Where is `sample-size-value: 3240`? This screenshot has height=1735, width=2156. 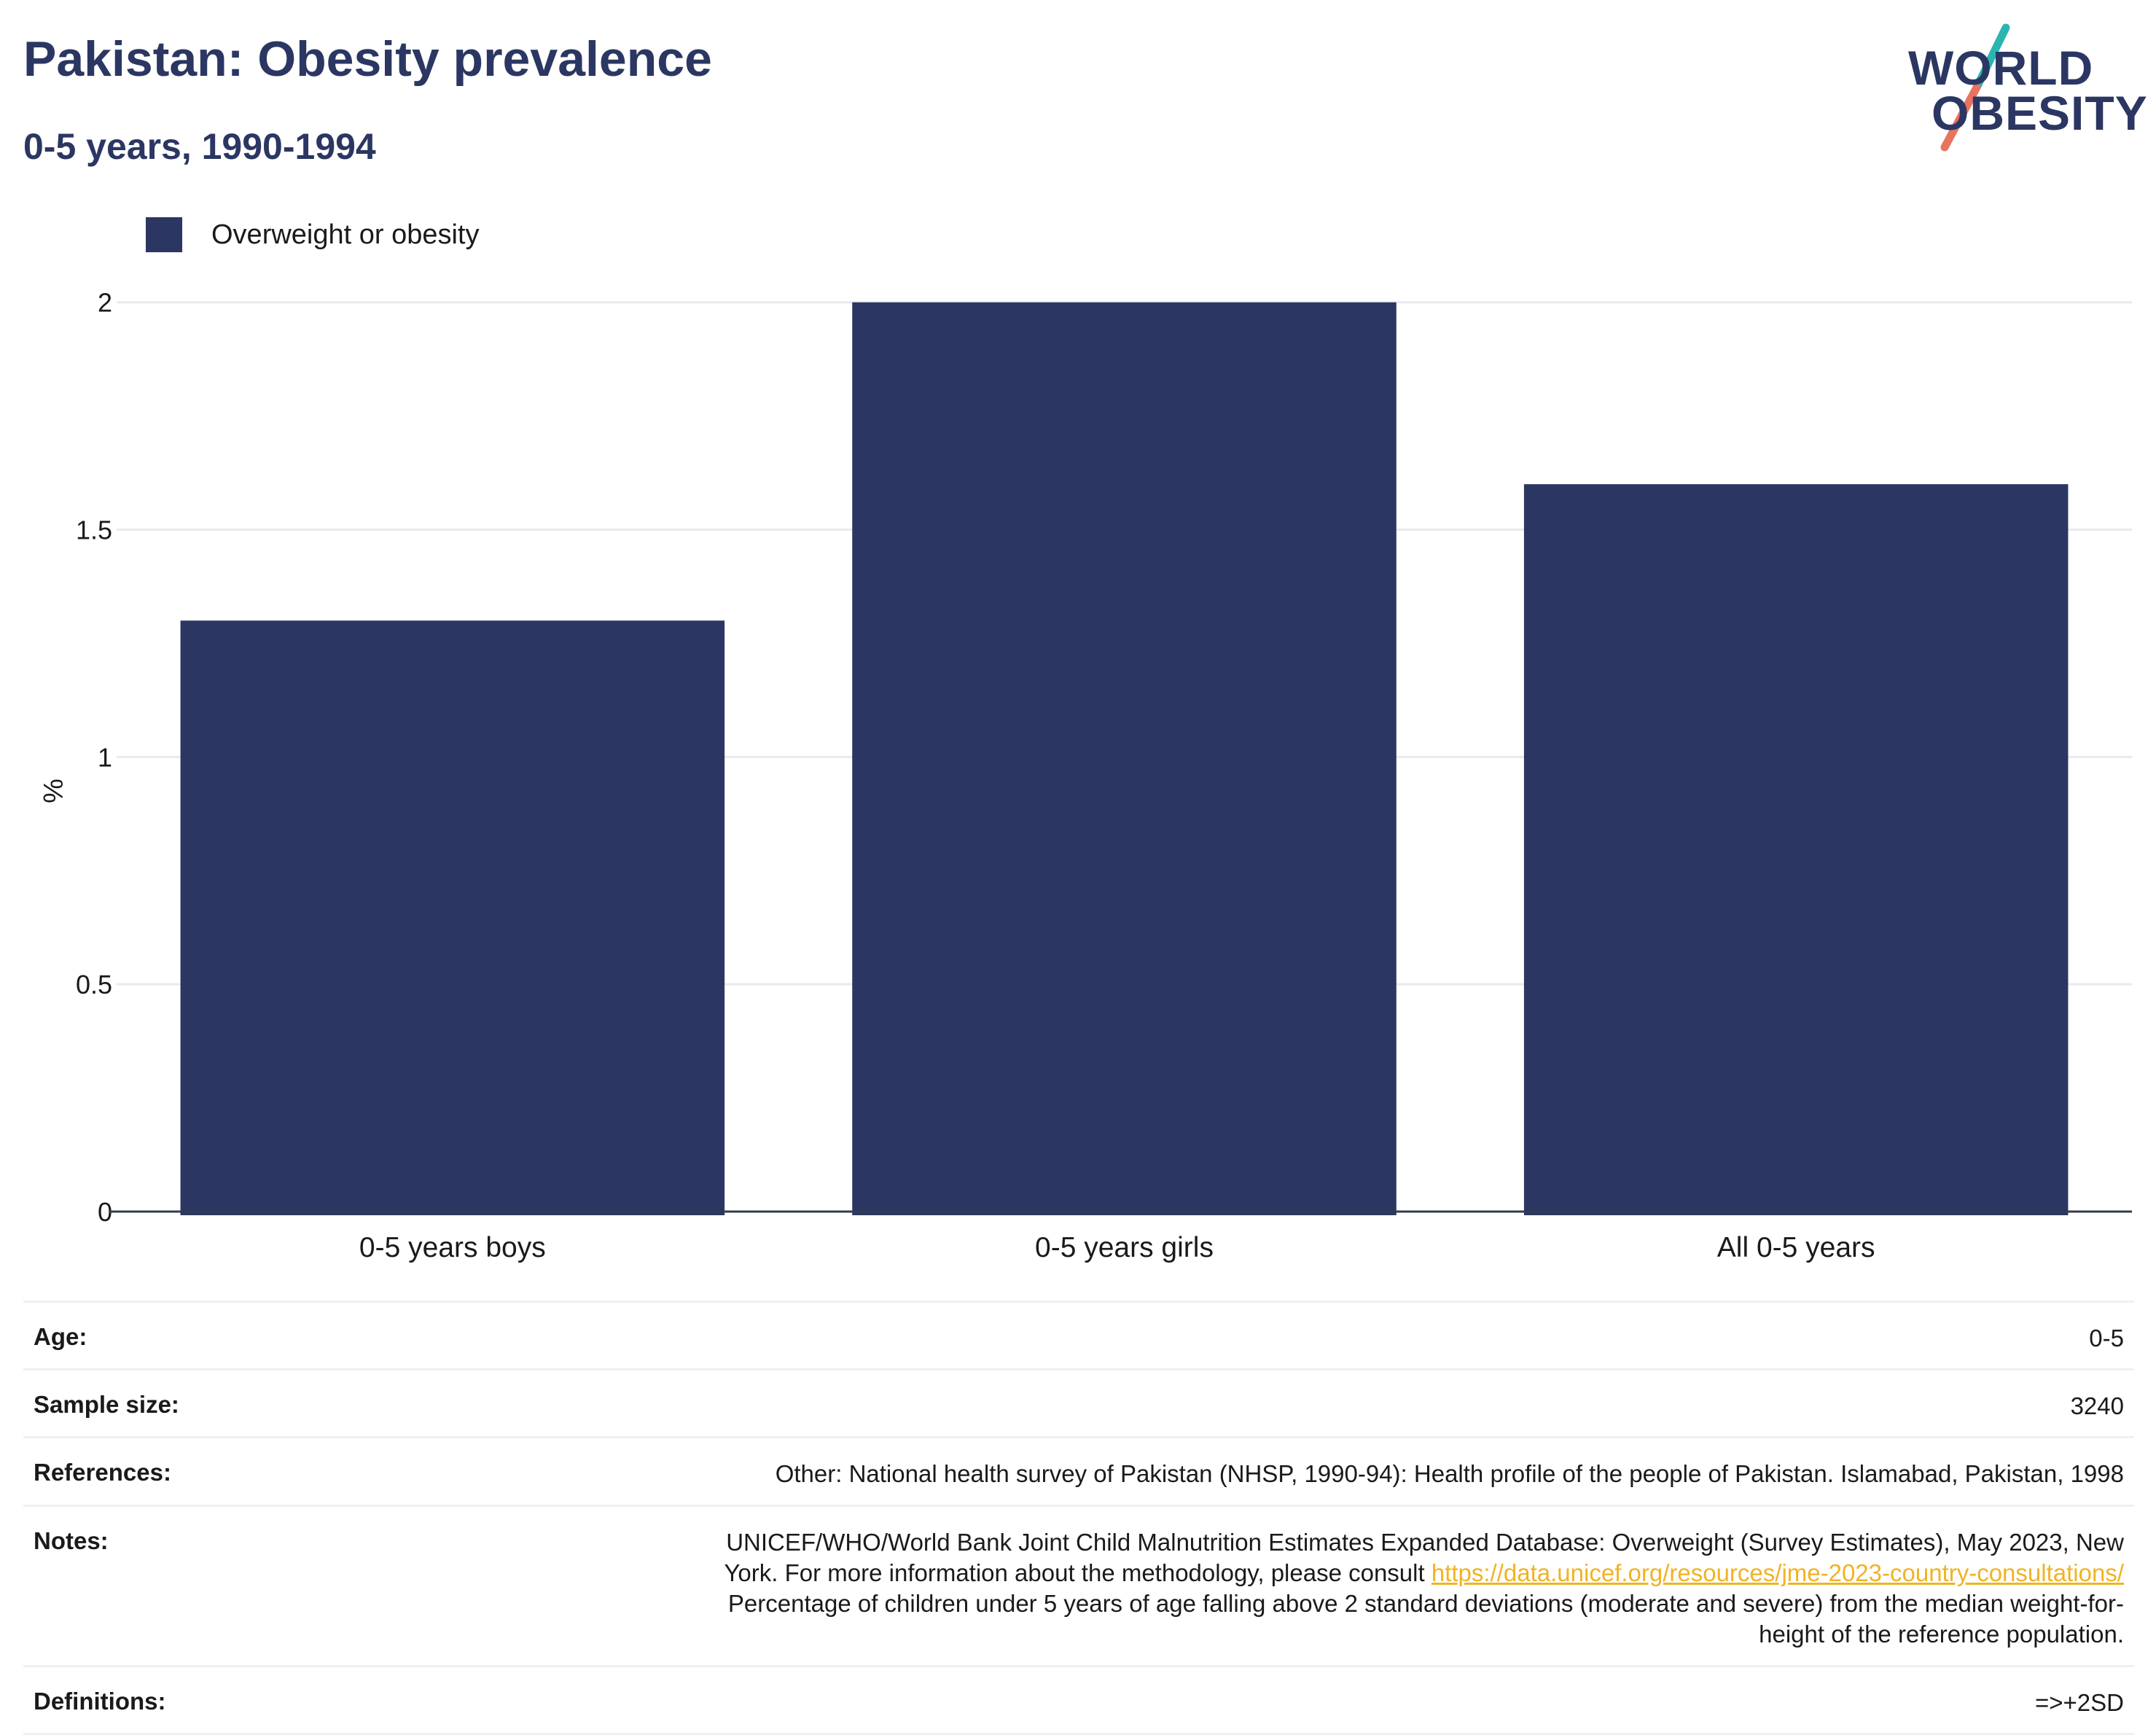
sample-size-value: 3240 is located at coordinates (2097, 1406).